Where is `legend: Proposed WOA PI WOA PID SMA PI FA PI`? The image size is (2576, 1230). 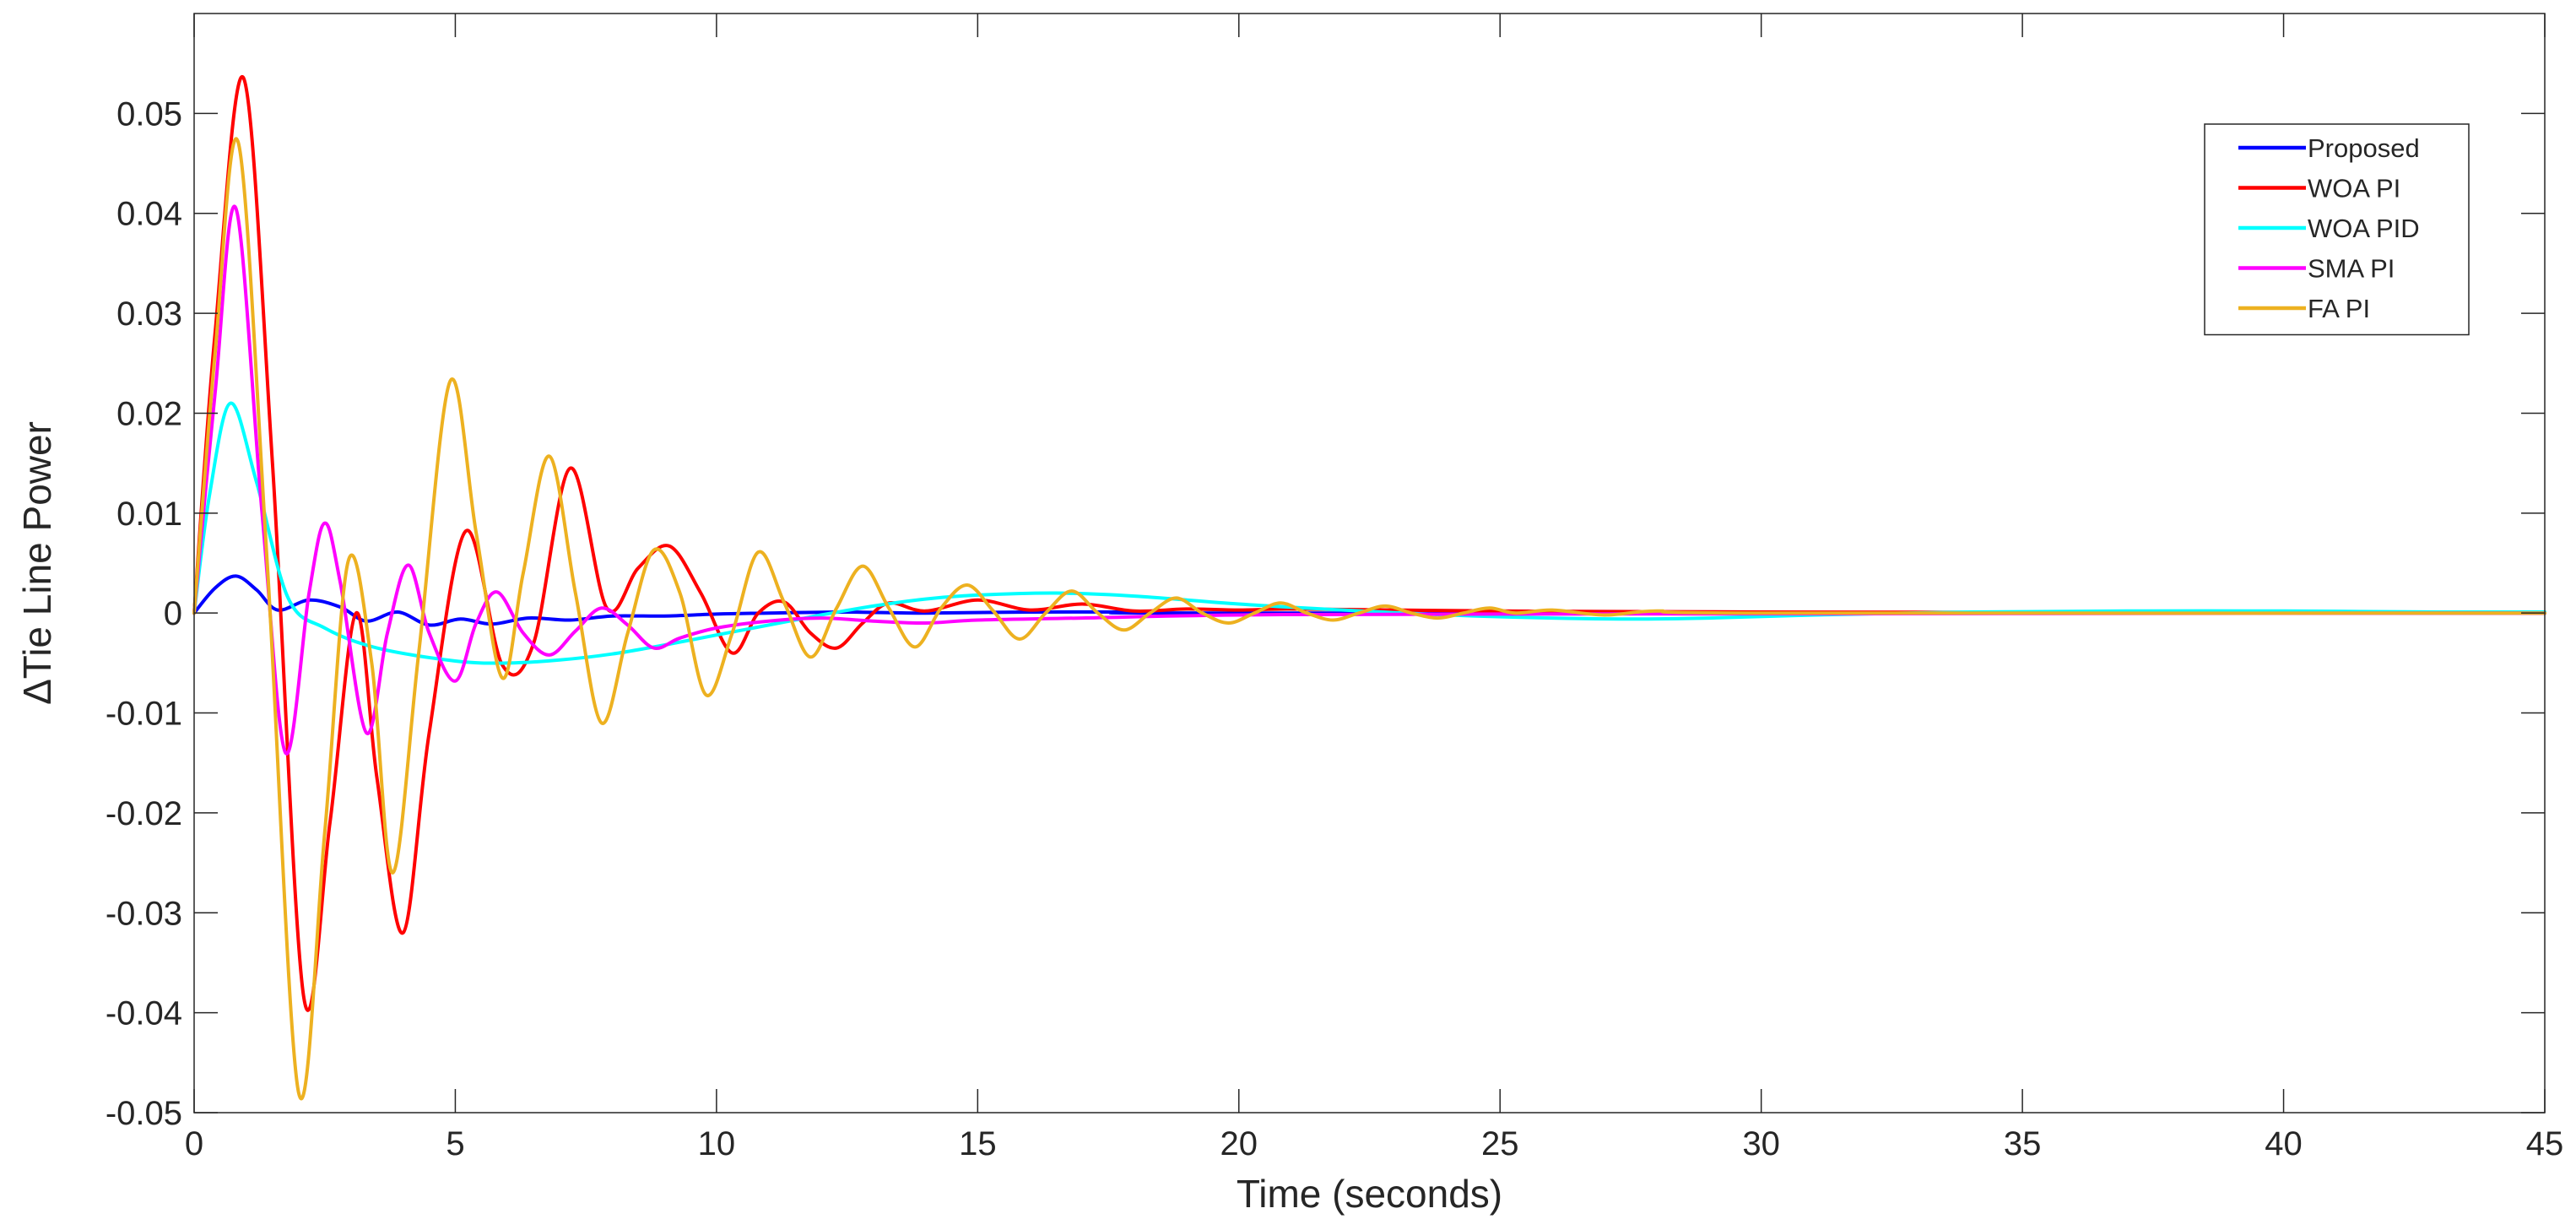
legend: Proposed WOA PI WOA PID SMA PI FA PI is located at coordinates (2337, 229).